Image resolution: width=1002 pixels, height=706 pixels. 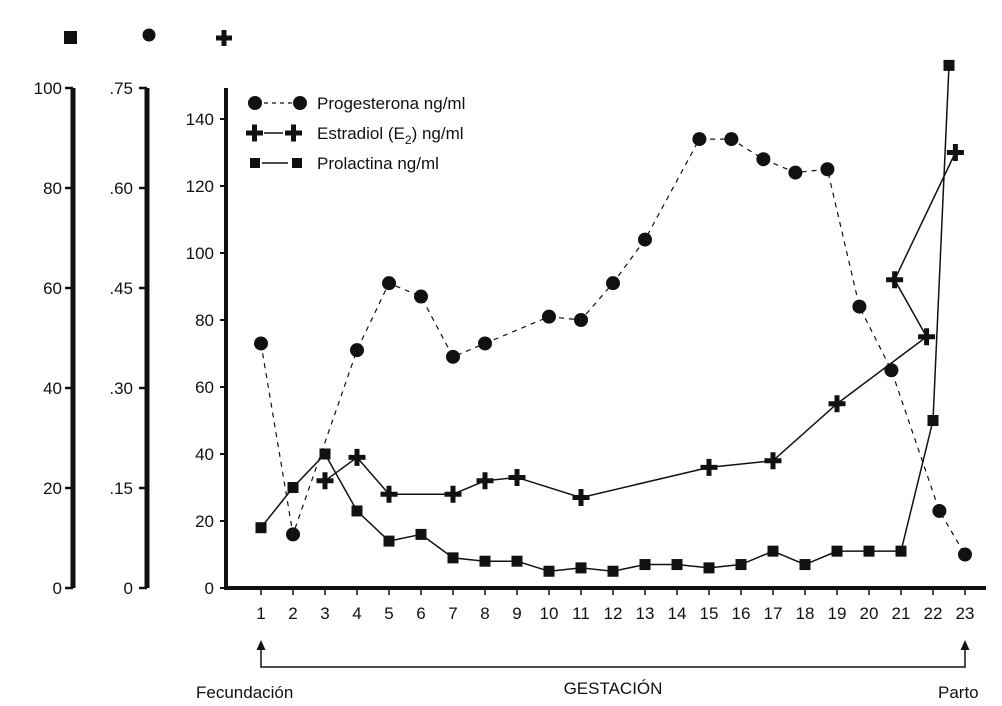 I want to click on x-tick-label: 6, so click(x=420, y=613).